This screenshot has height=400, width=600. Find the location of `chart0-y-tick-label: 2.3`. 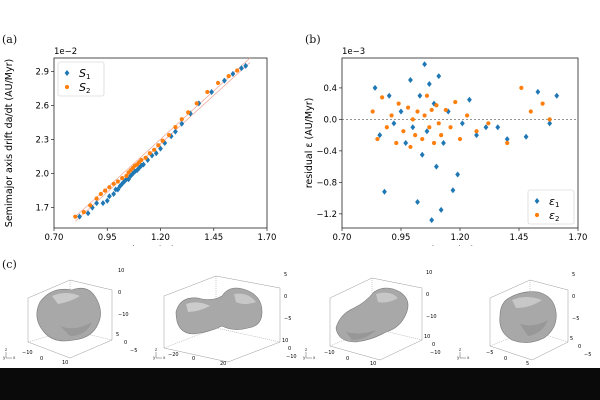

chart0-y-tick-label: 2.3 is located at coordinates (42, 141).